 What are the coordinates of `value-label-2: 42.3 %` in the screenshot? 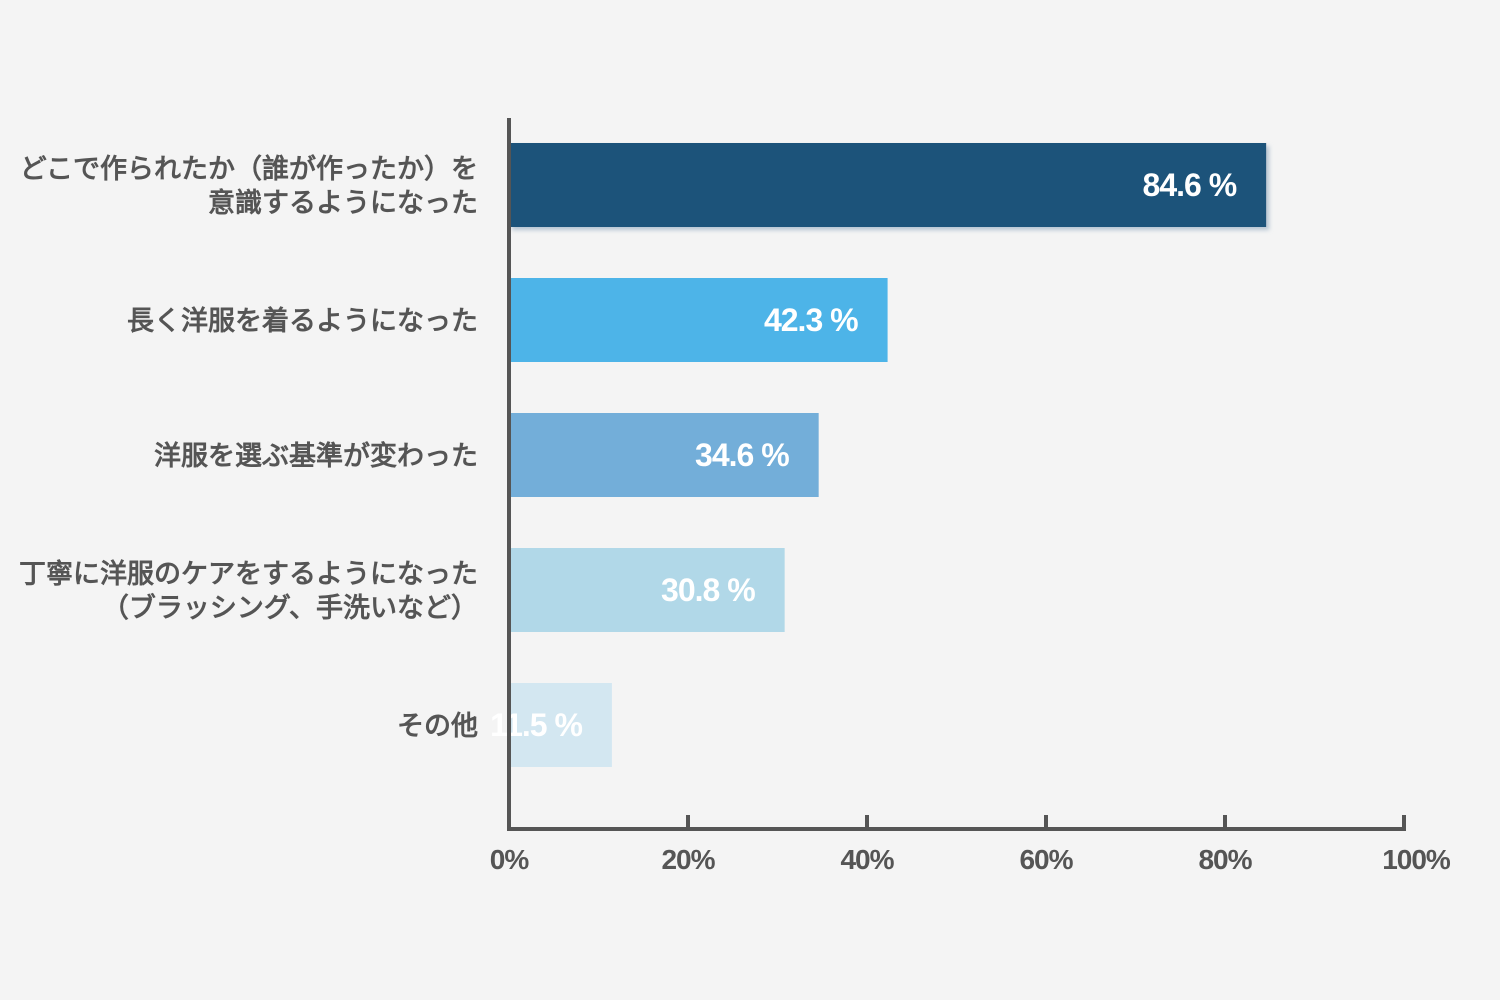 It's located at (811, 320).